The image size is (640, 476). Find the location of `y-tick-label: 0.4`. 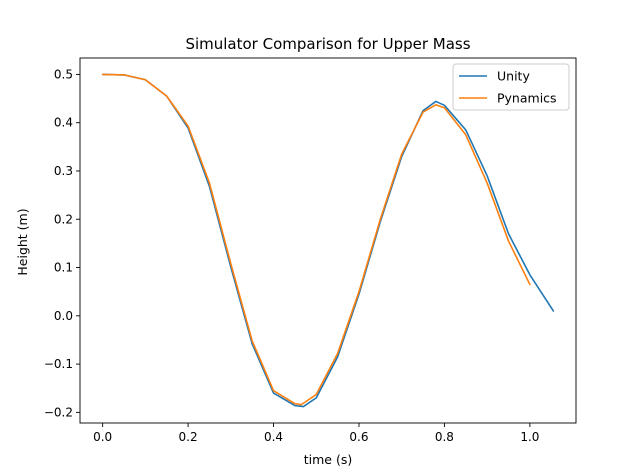

y-tick-label: 0.4 is located at coordinates (63, 123).